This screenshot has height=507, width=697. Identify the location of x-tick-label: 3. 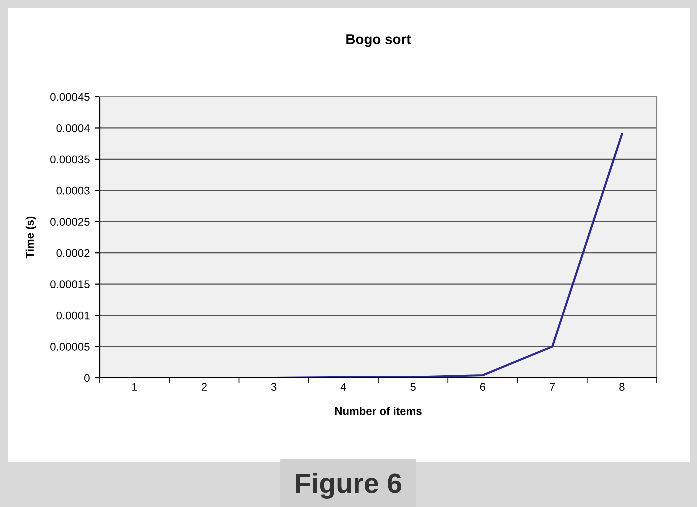
(274, 387).